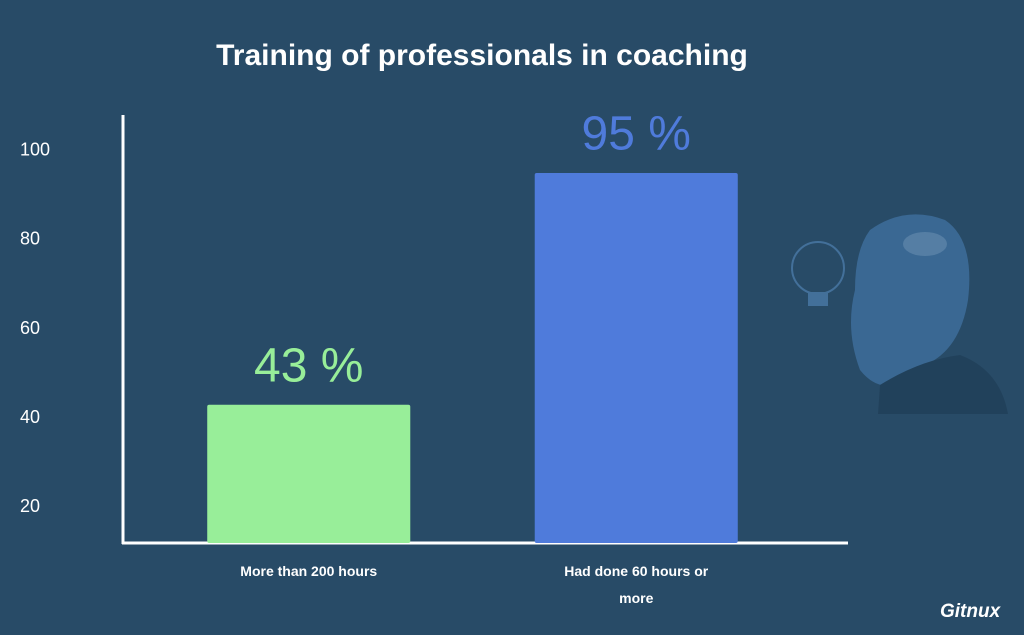 Image resolution: width=1024 pixels, height=635 pixels. I want to click on y-tick-label: 60, so click(30, 328).